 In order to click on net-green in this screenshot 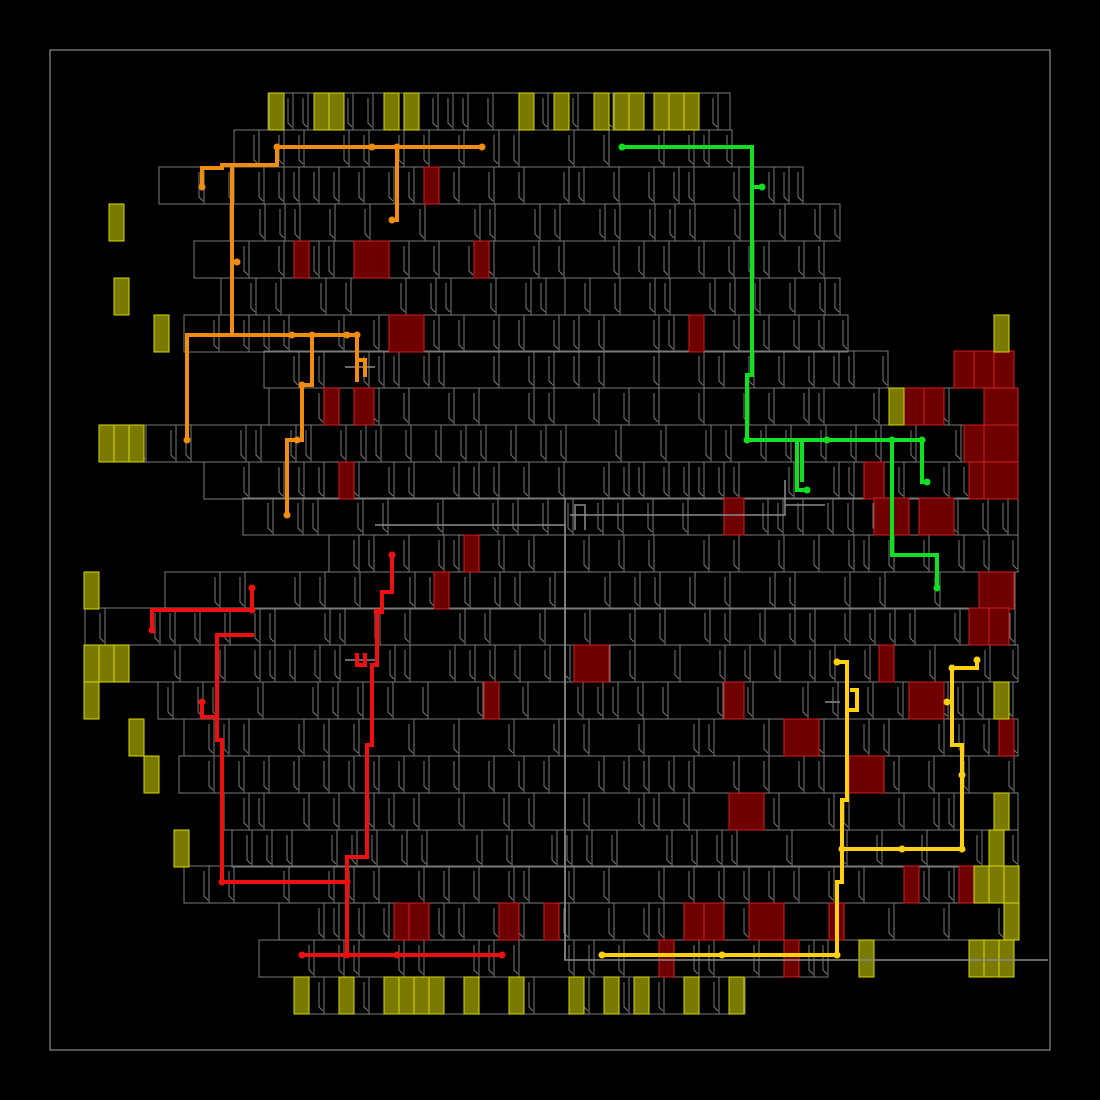, I will do `click(779, 367)`.